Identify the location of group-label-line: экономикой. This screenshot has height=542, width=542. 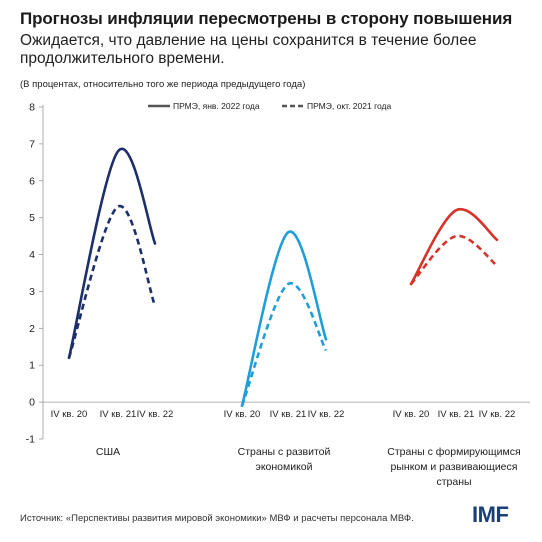
(283, 467).